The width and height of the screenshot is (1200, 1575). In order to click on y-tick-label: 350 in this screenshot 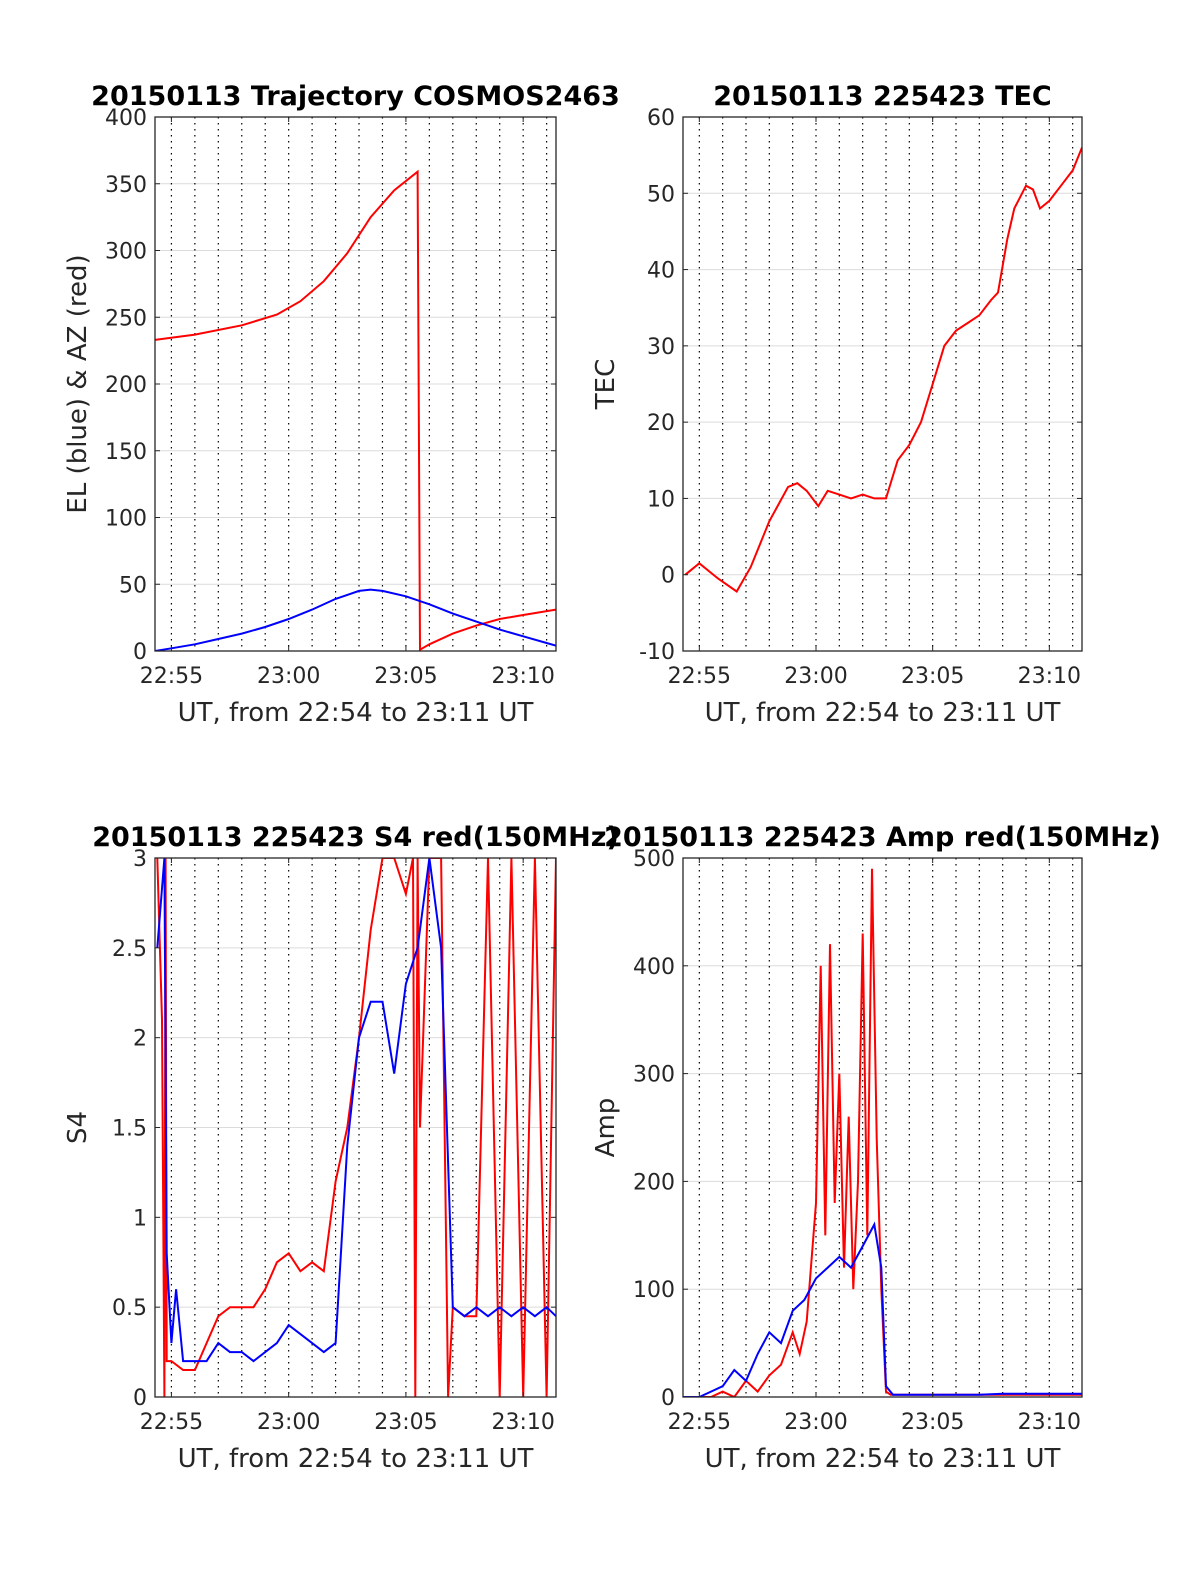, I will do `click(126, 185)`.